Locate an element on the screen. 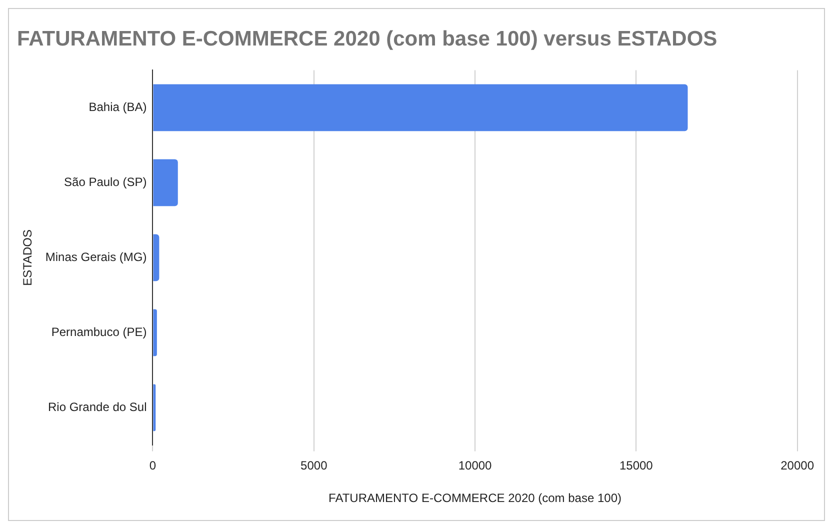  x-tick-label: 0 is located at coordinates (152, 465).